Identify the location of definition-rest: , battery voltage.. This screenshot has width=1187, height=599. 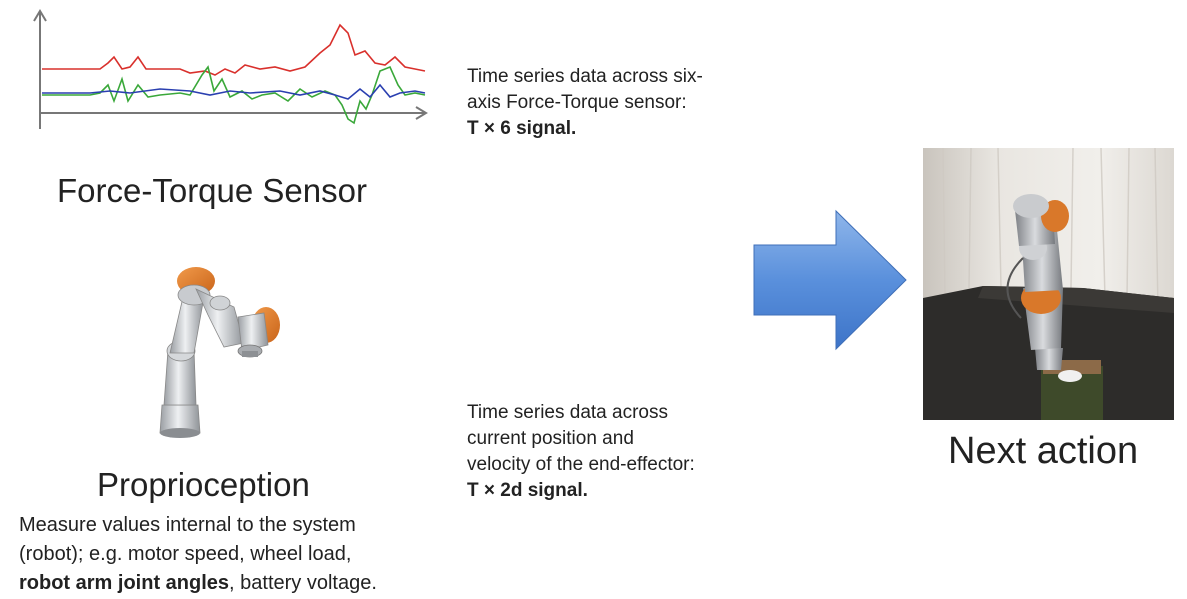
(303, 583).